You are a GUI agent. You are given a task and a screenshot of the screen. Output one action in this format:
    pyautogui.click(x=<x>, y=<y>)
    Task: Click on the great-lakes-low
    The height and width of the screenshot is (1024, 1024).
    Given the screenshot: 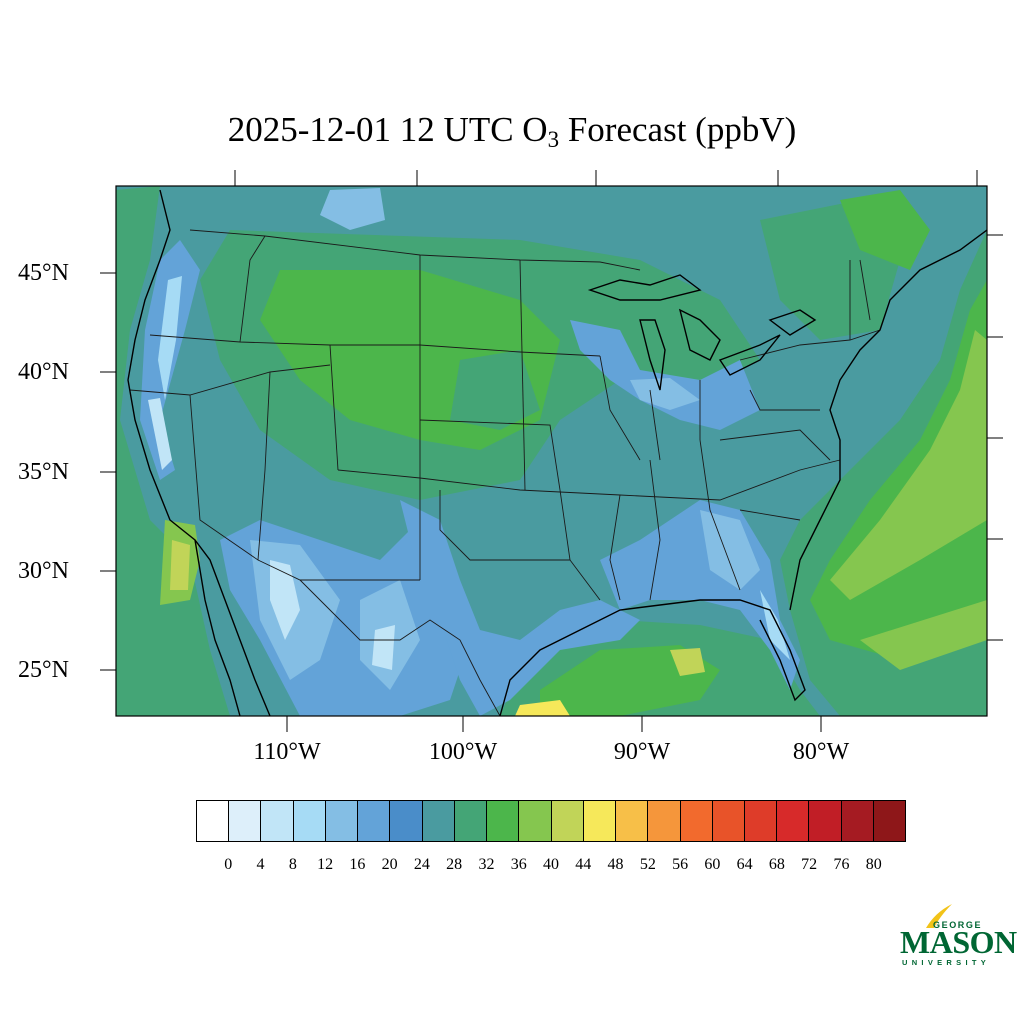 What is the action you would take?
    pyautogui.click(x=665, y=375)
    